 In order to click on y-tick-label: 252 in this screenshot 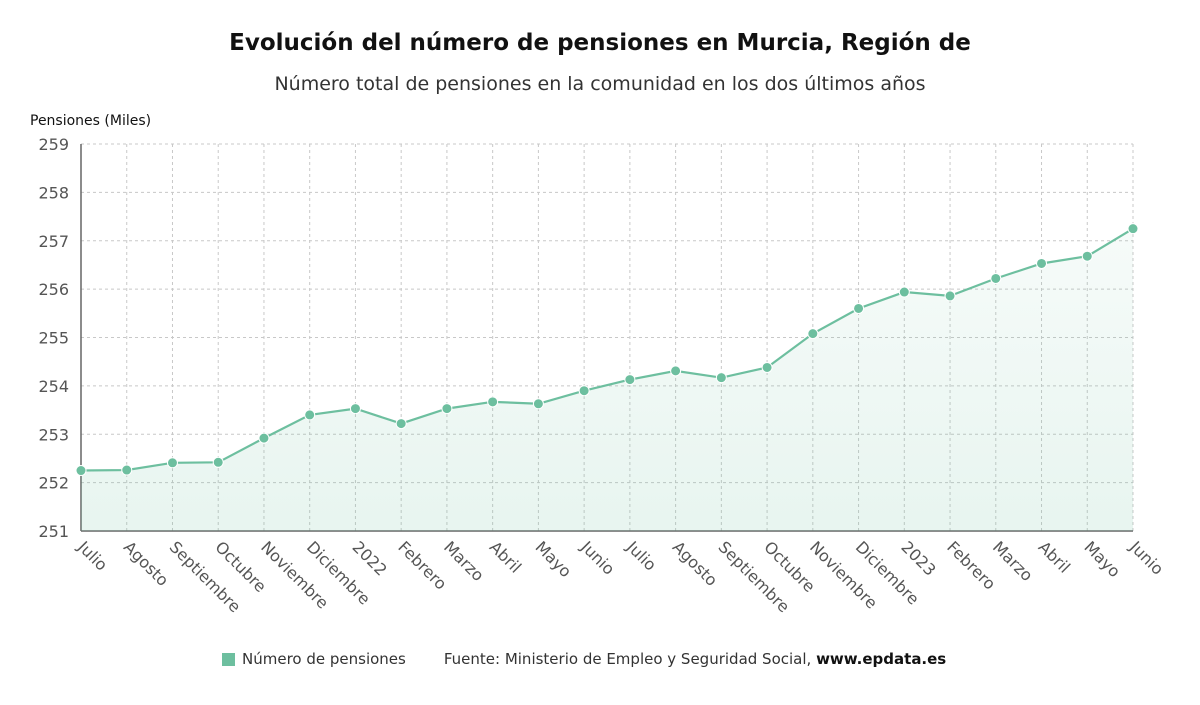, I will do `click(53, 483)`.